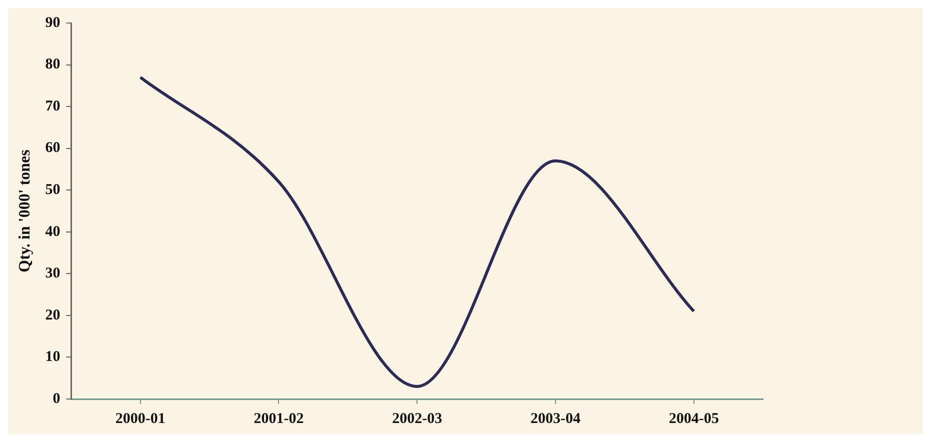  What do you see at coordinates (52, 274) in the screenshot?
I see `y-tick-label: 30` at bounding box center [52, 274].